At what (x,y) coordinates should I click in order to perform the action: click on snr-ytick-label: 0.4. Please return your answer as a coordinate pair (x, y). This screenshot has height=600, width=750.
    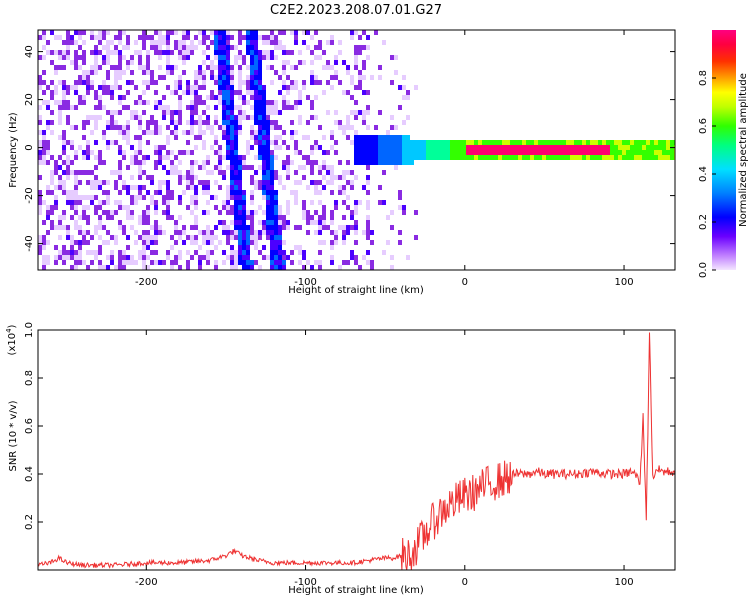
    Looking at the image, I should click on (29, 474).